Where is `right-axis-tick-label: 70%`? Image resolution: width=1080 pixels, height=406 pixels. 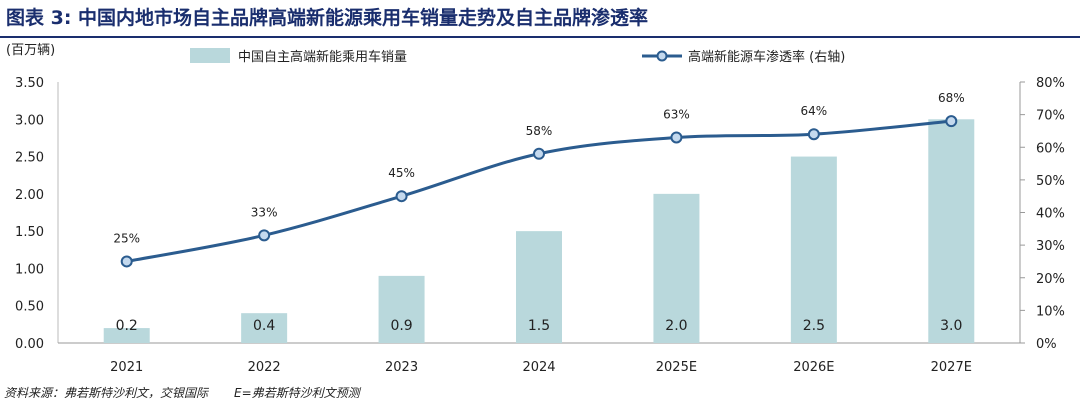 right-axis-tick-label: 70% is located at coordinates (1050, 116).